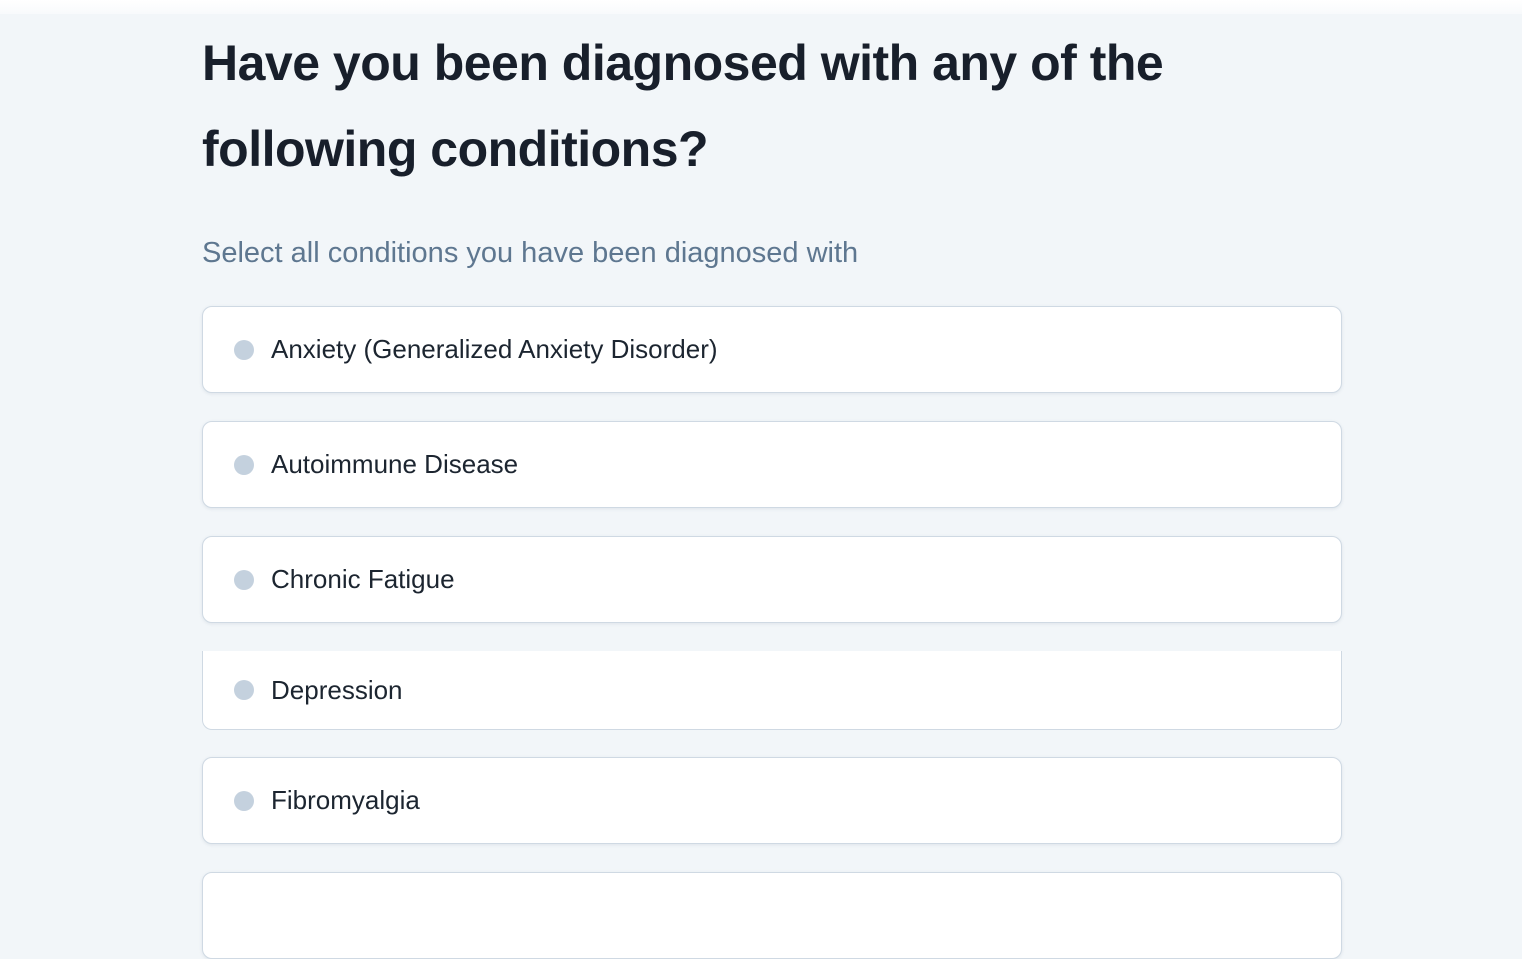 The height and width of the screenshot is (959, 1522). Describe the element at coordinates (494, 349) in the screenshot. I see `option-label: Anxiety (Generalized Anxiety Disorder)` at that location.